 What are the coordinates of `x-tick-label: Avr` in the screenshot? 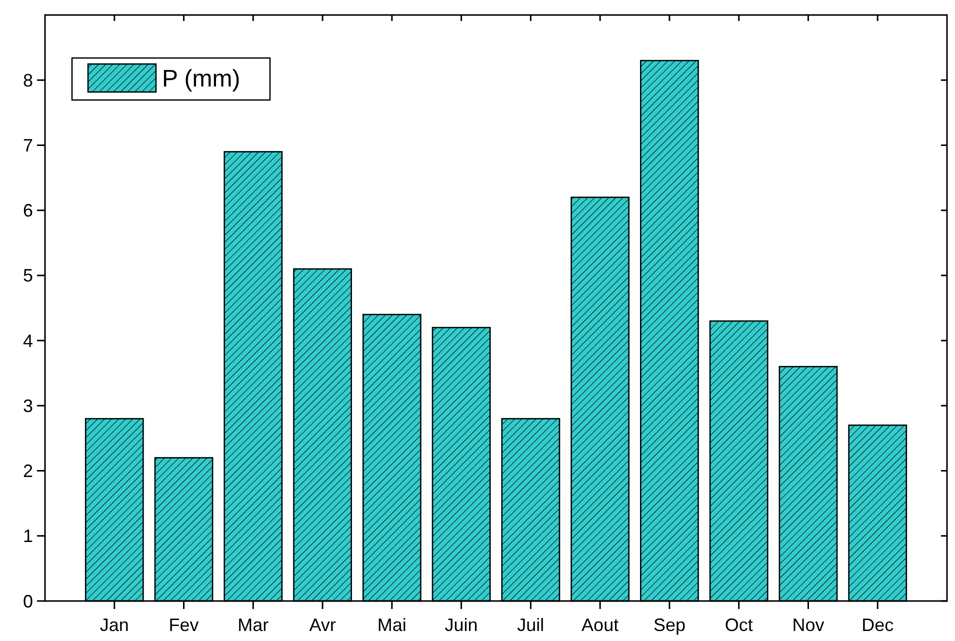 It's located at (322, 625).